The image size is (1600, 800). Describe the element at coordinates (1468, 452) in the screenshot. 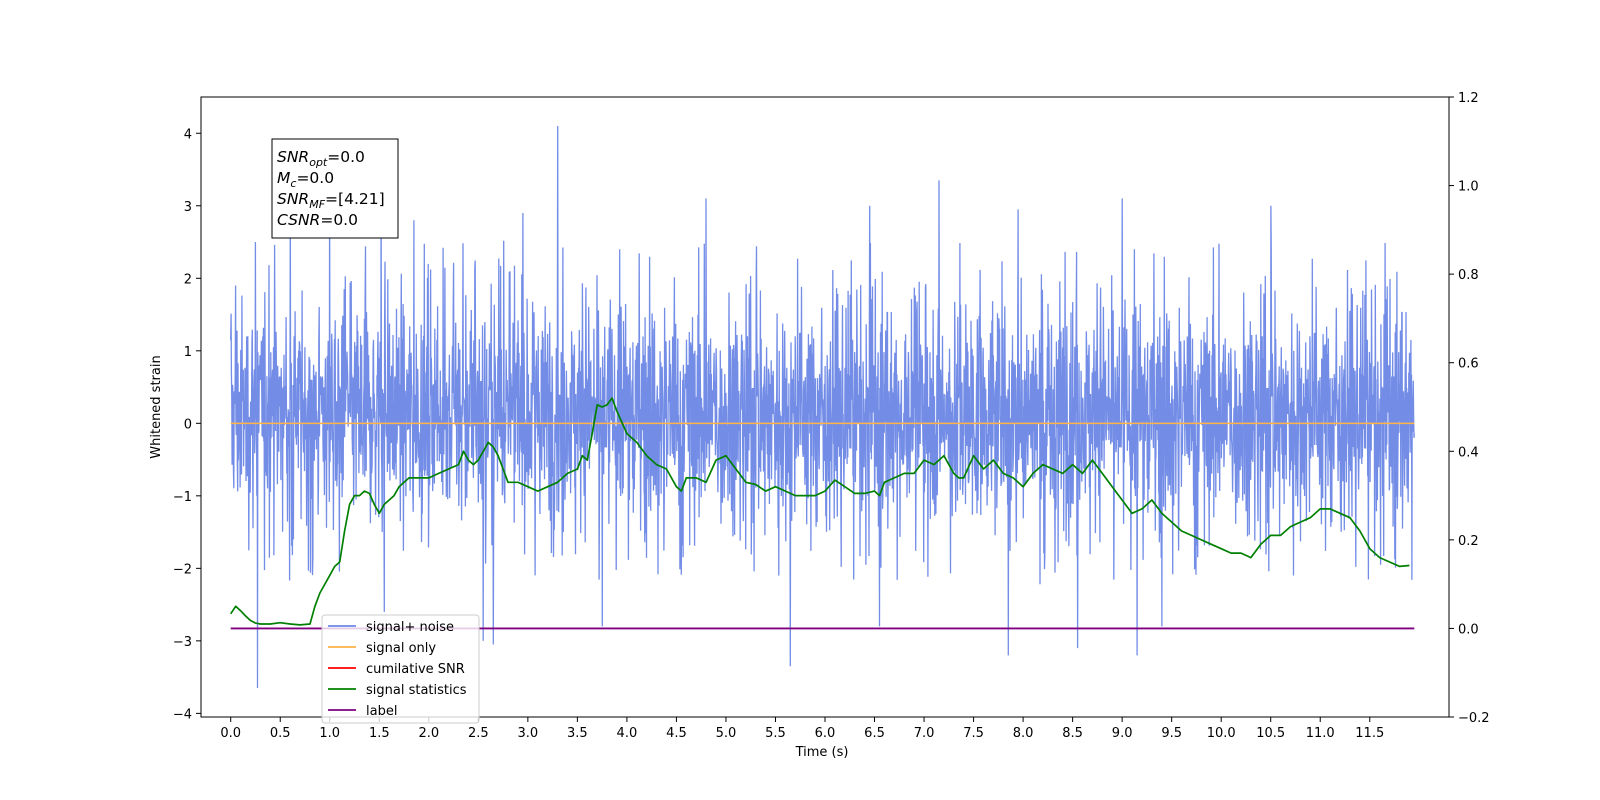

I see `y-right-tick-label: 0.4` at that location.